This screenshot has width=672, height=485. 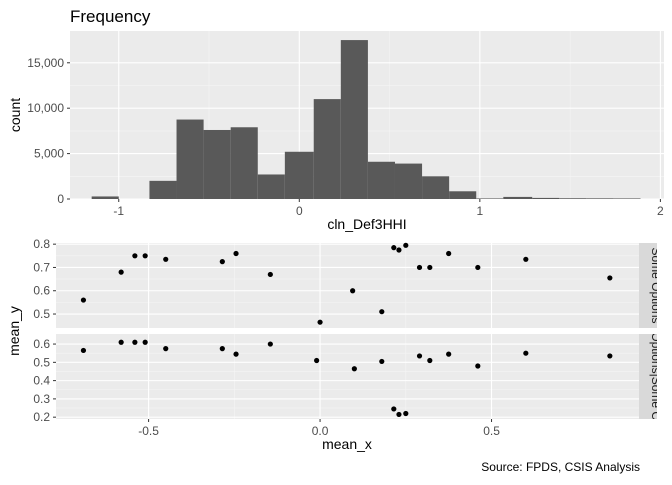 I want to click on facet-strip-label: Options|Some O, so click(x=656, y=376).